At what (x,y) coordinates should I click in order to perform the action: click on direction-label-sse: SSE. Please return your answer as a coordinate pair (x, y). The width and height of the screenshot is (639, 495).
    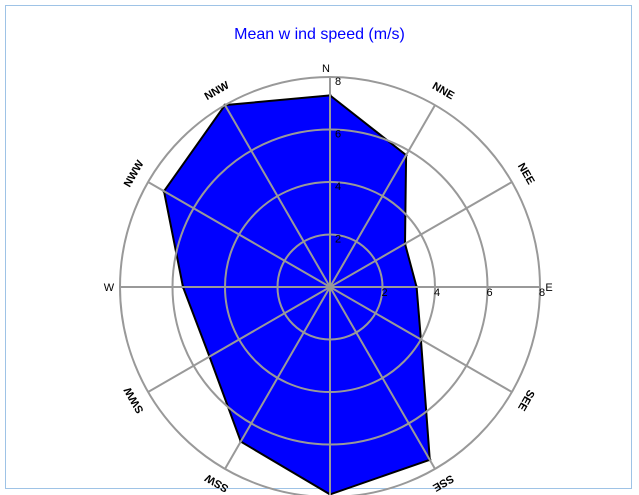
    Looking at the image, I should click on (443, 482).